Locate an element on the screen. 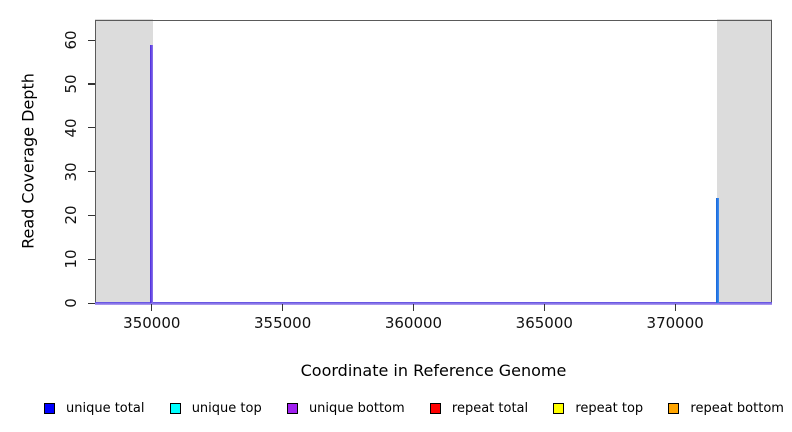 The width and height of the screenshot is (792, 432). x-tick-label: 350000 is located at coordinates (152, 323).